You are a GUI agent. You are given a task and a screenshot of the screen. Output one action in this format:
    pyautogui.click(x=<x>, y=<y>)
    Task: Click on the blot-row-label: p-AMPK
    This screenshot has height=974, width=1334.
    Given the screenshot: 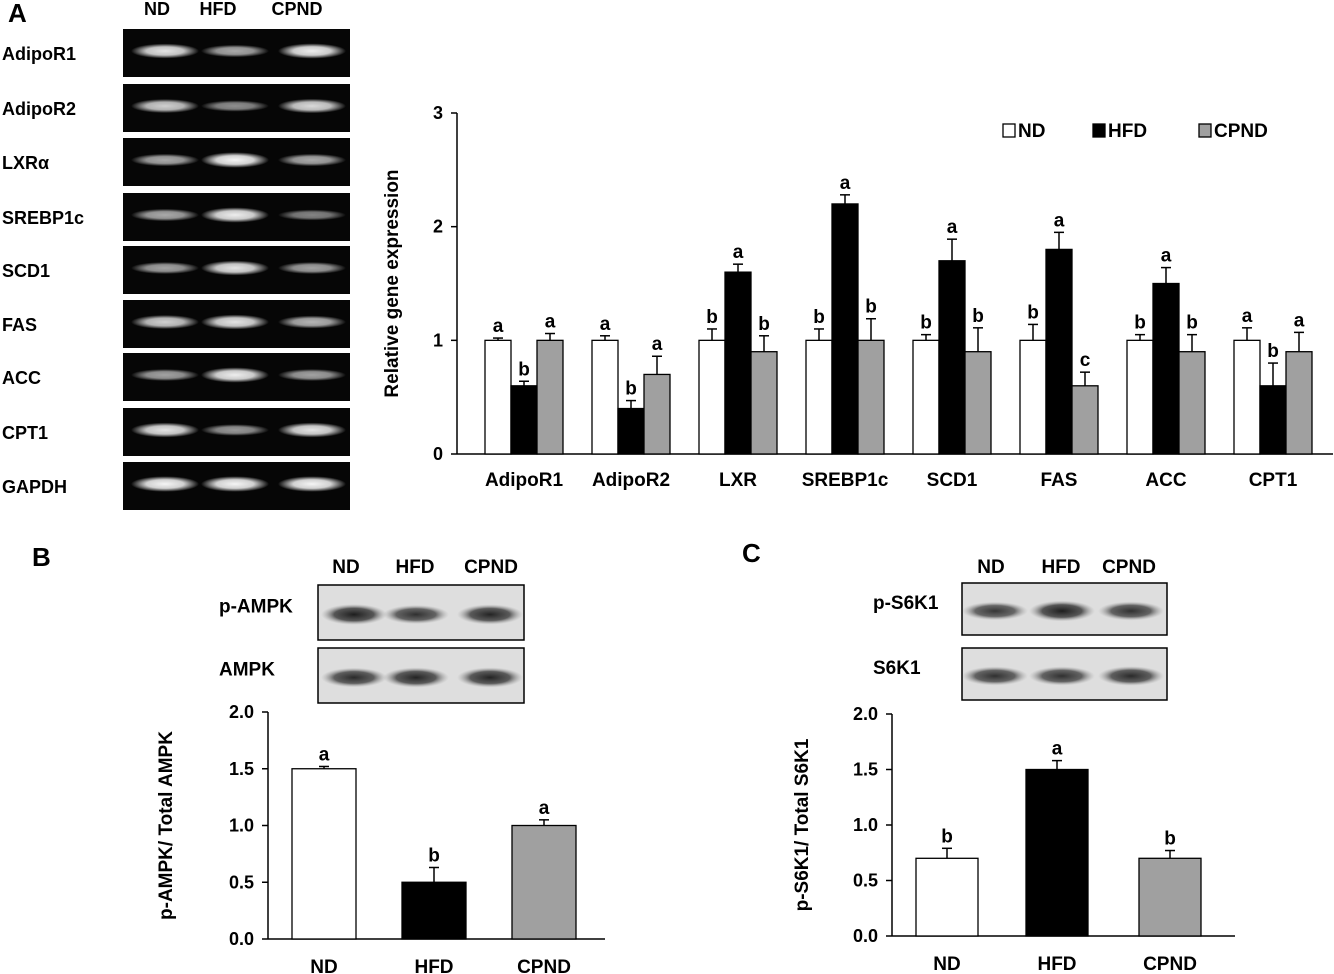 What is the action you would take?
    pyautogui.click(x=256, y=607)
    